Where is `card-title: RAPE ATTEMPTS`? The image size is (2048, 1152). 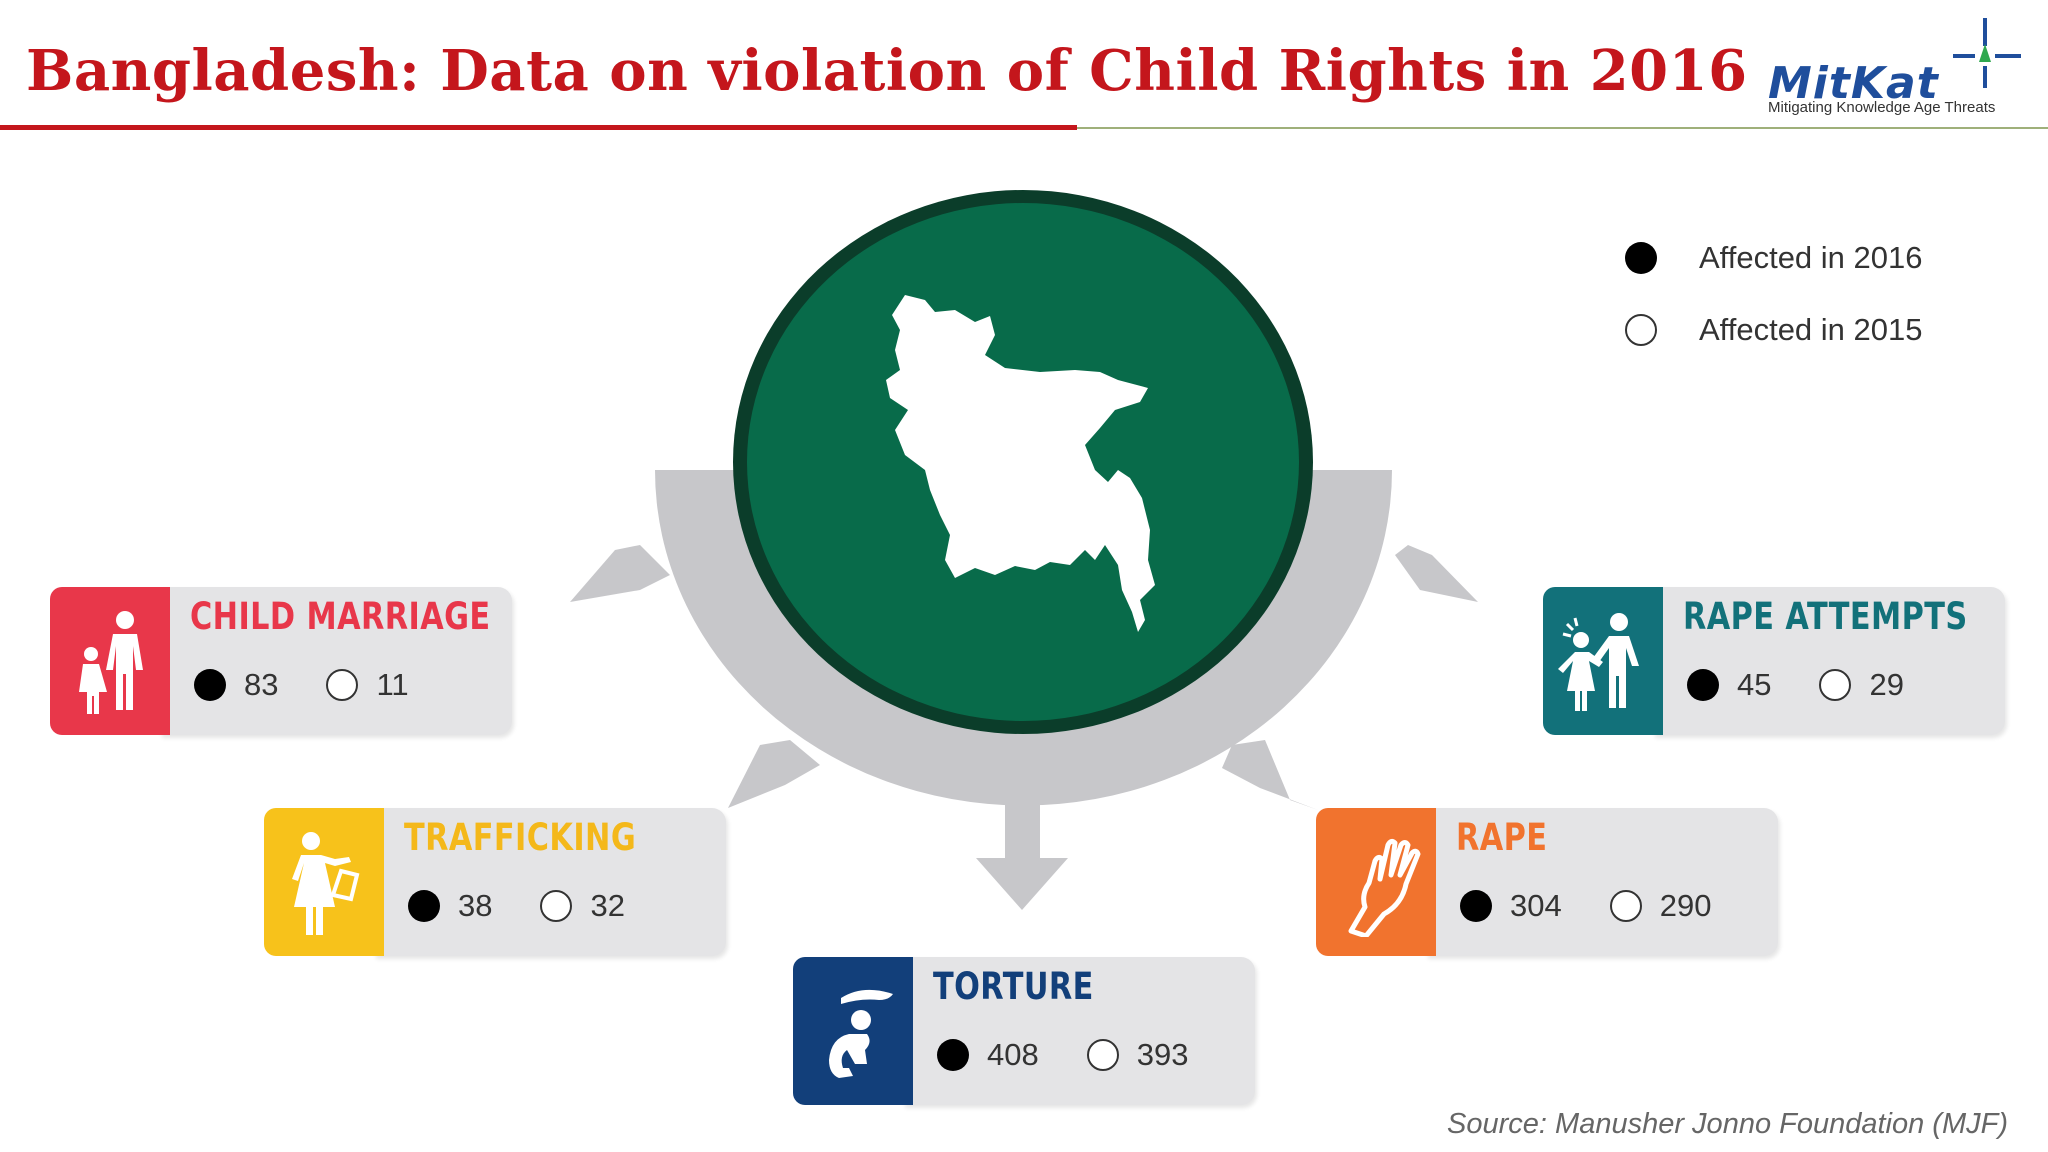
card-title: RAPE ATTEMPTS is located at coordinates (1825, 616).